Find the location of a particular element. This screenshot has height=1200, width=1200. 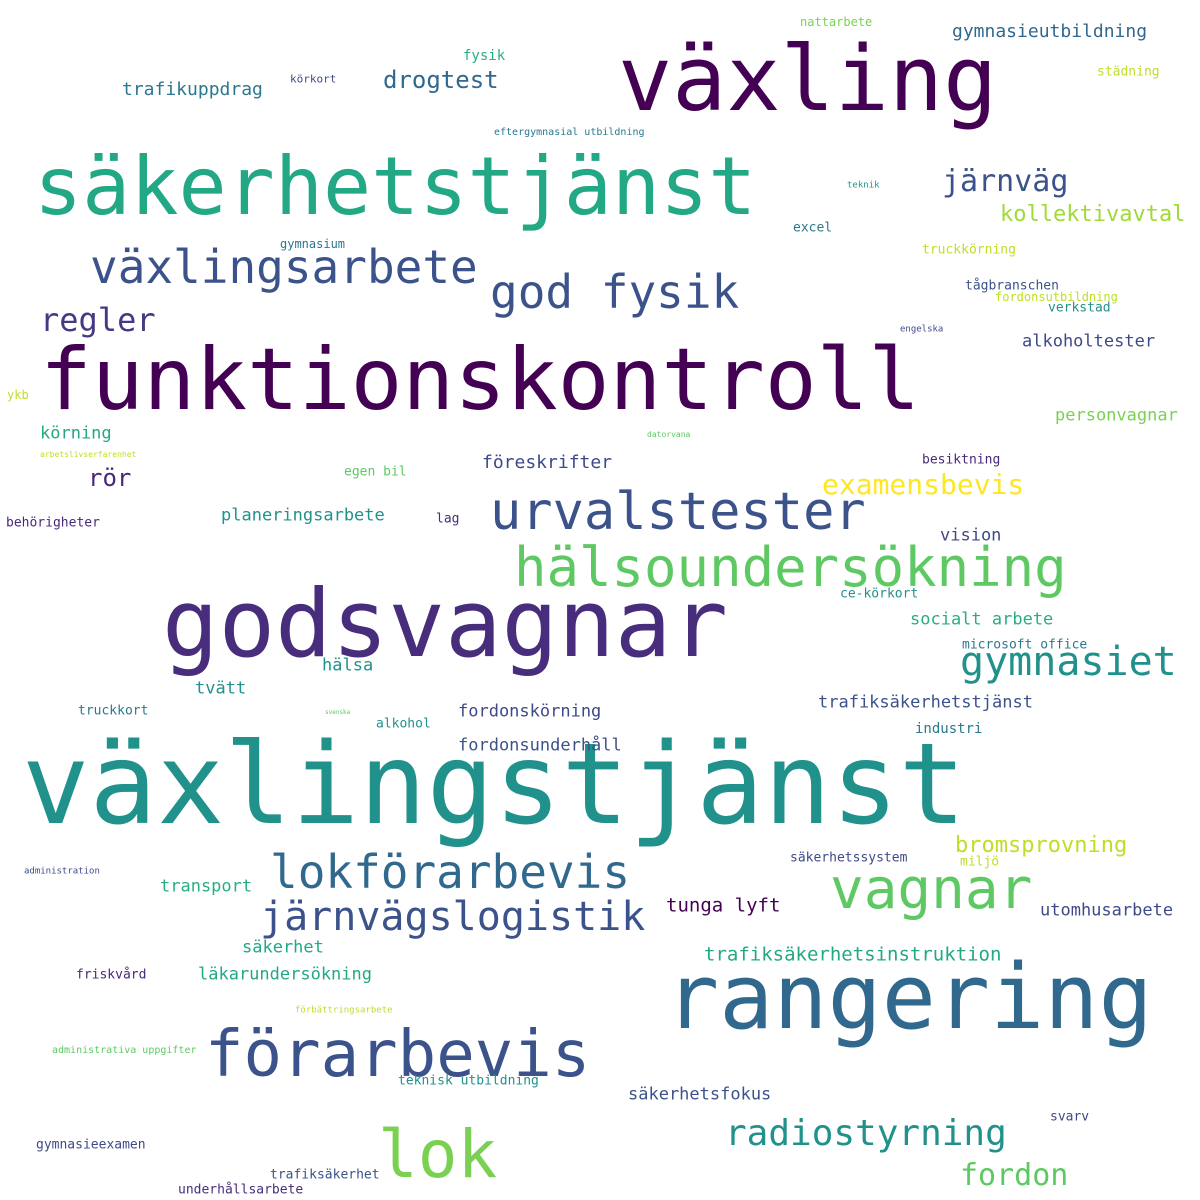

word-socialt-arbete: socialt arbete is located at coordinates (982, 619).